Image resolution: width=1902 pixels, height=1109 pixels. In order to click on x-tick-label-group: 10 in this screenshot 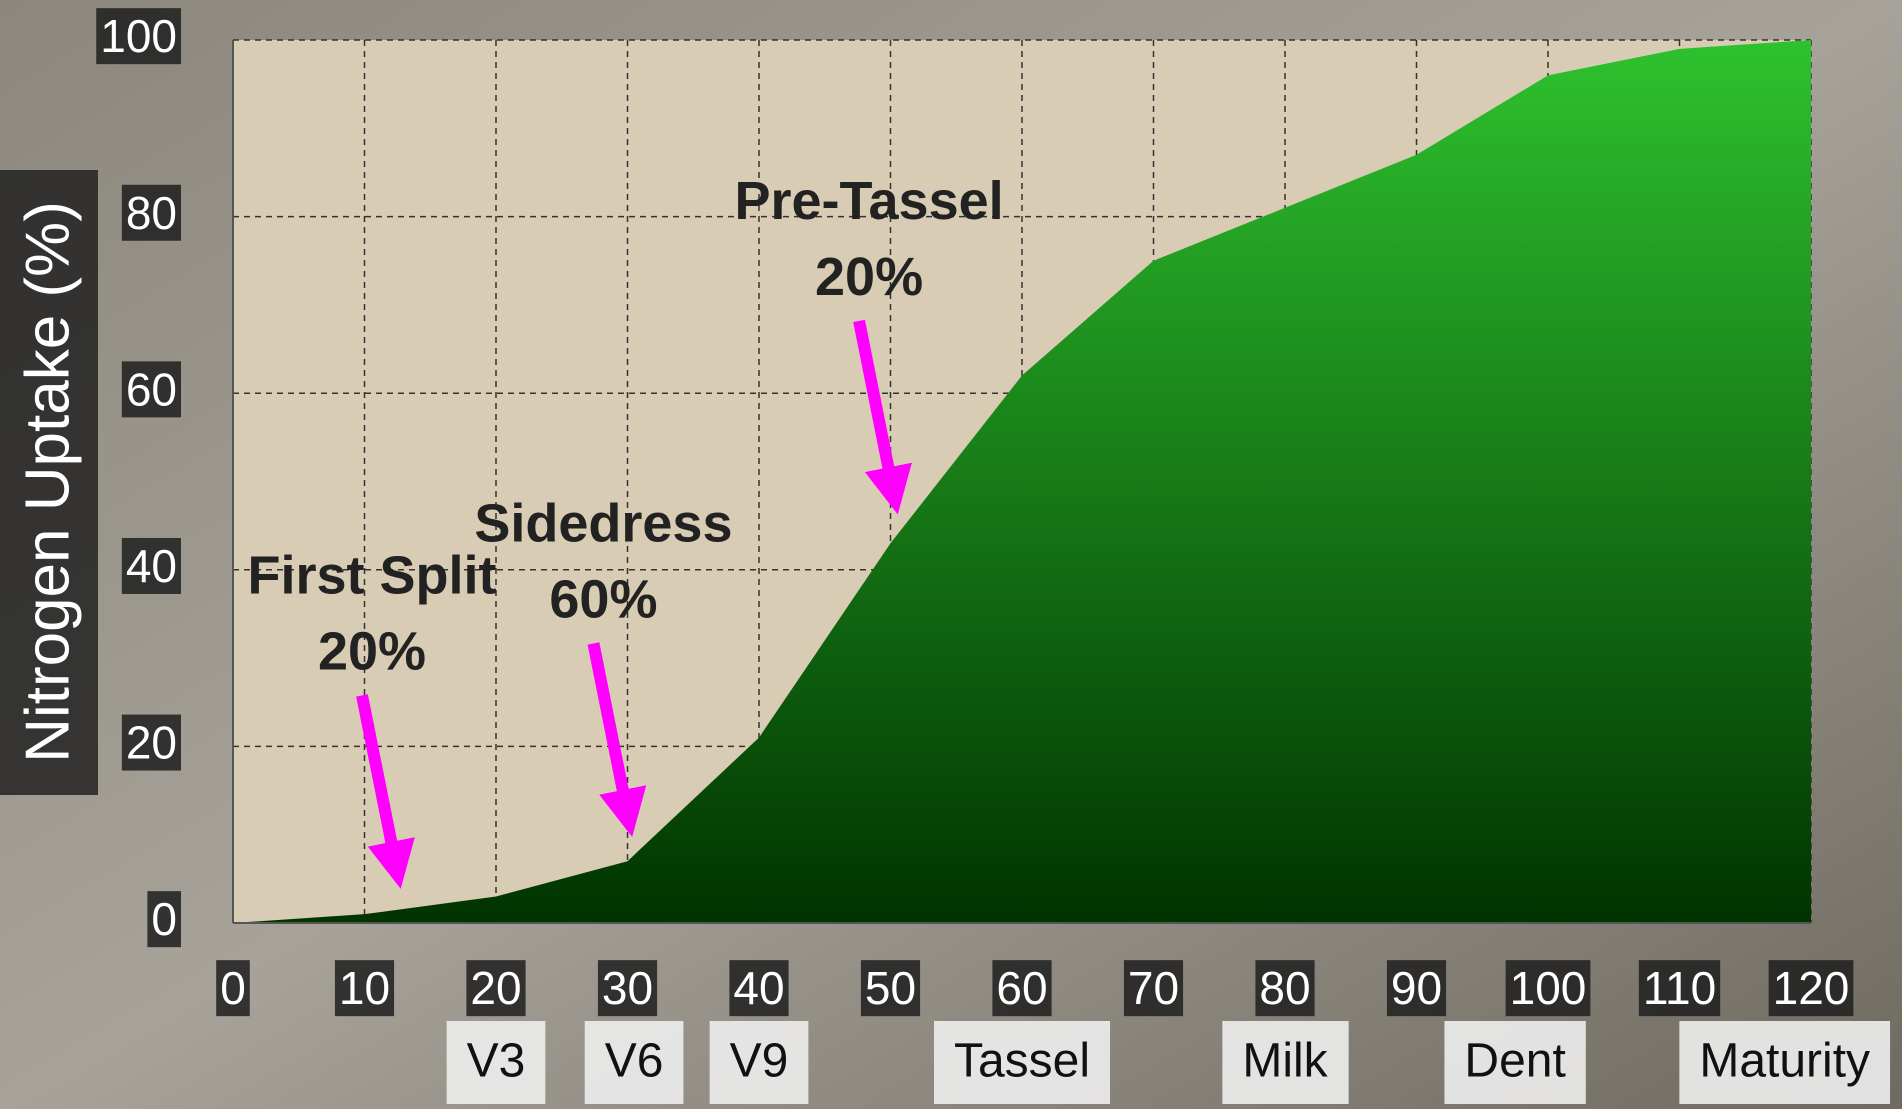, I will do `click(364, 988)`.